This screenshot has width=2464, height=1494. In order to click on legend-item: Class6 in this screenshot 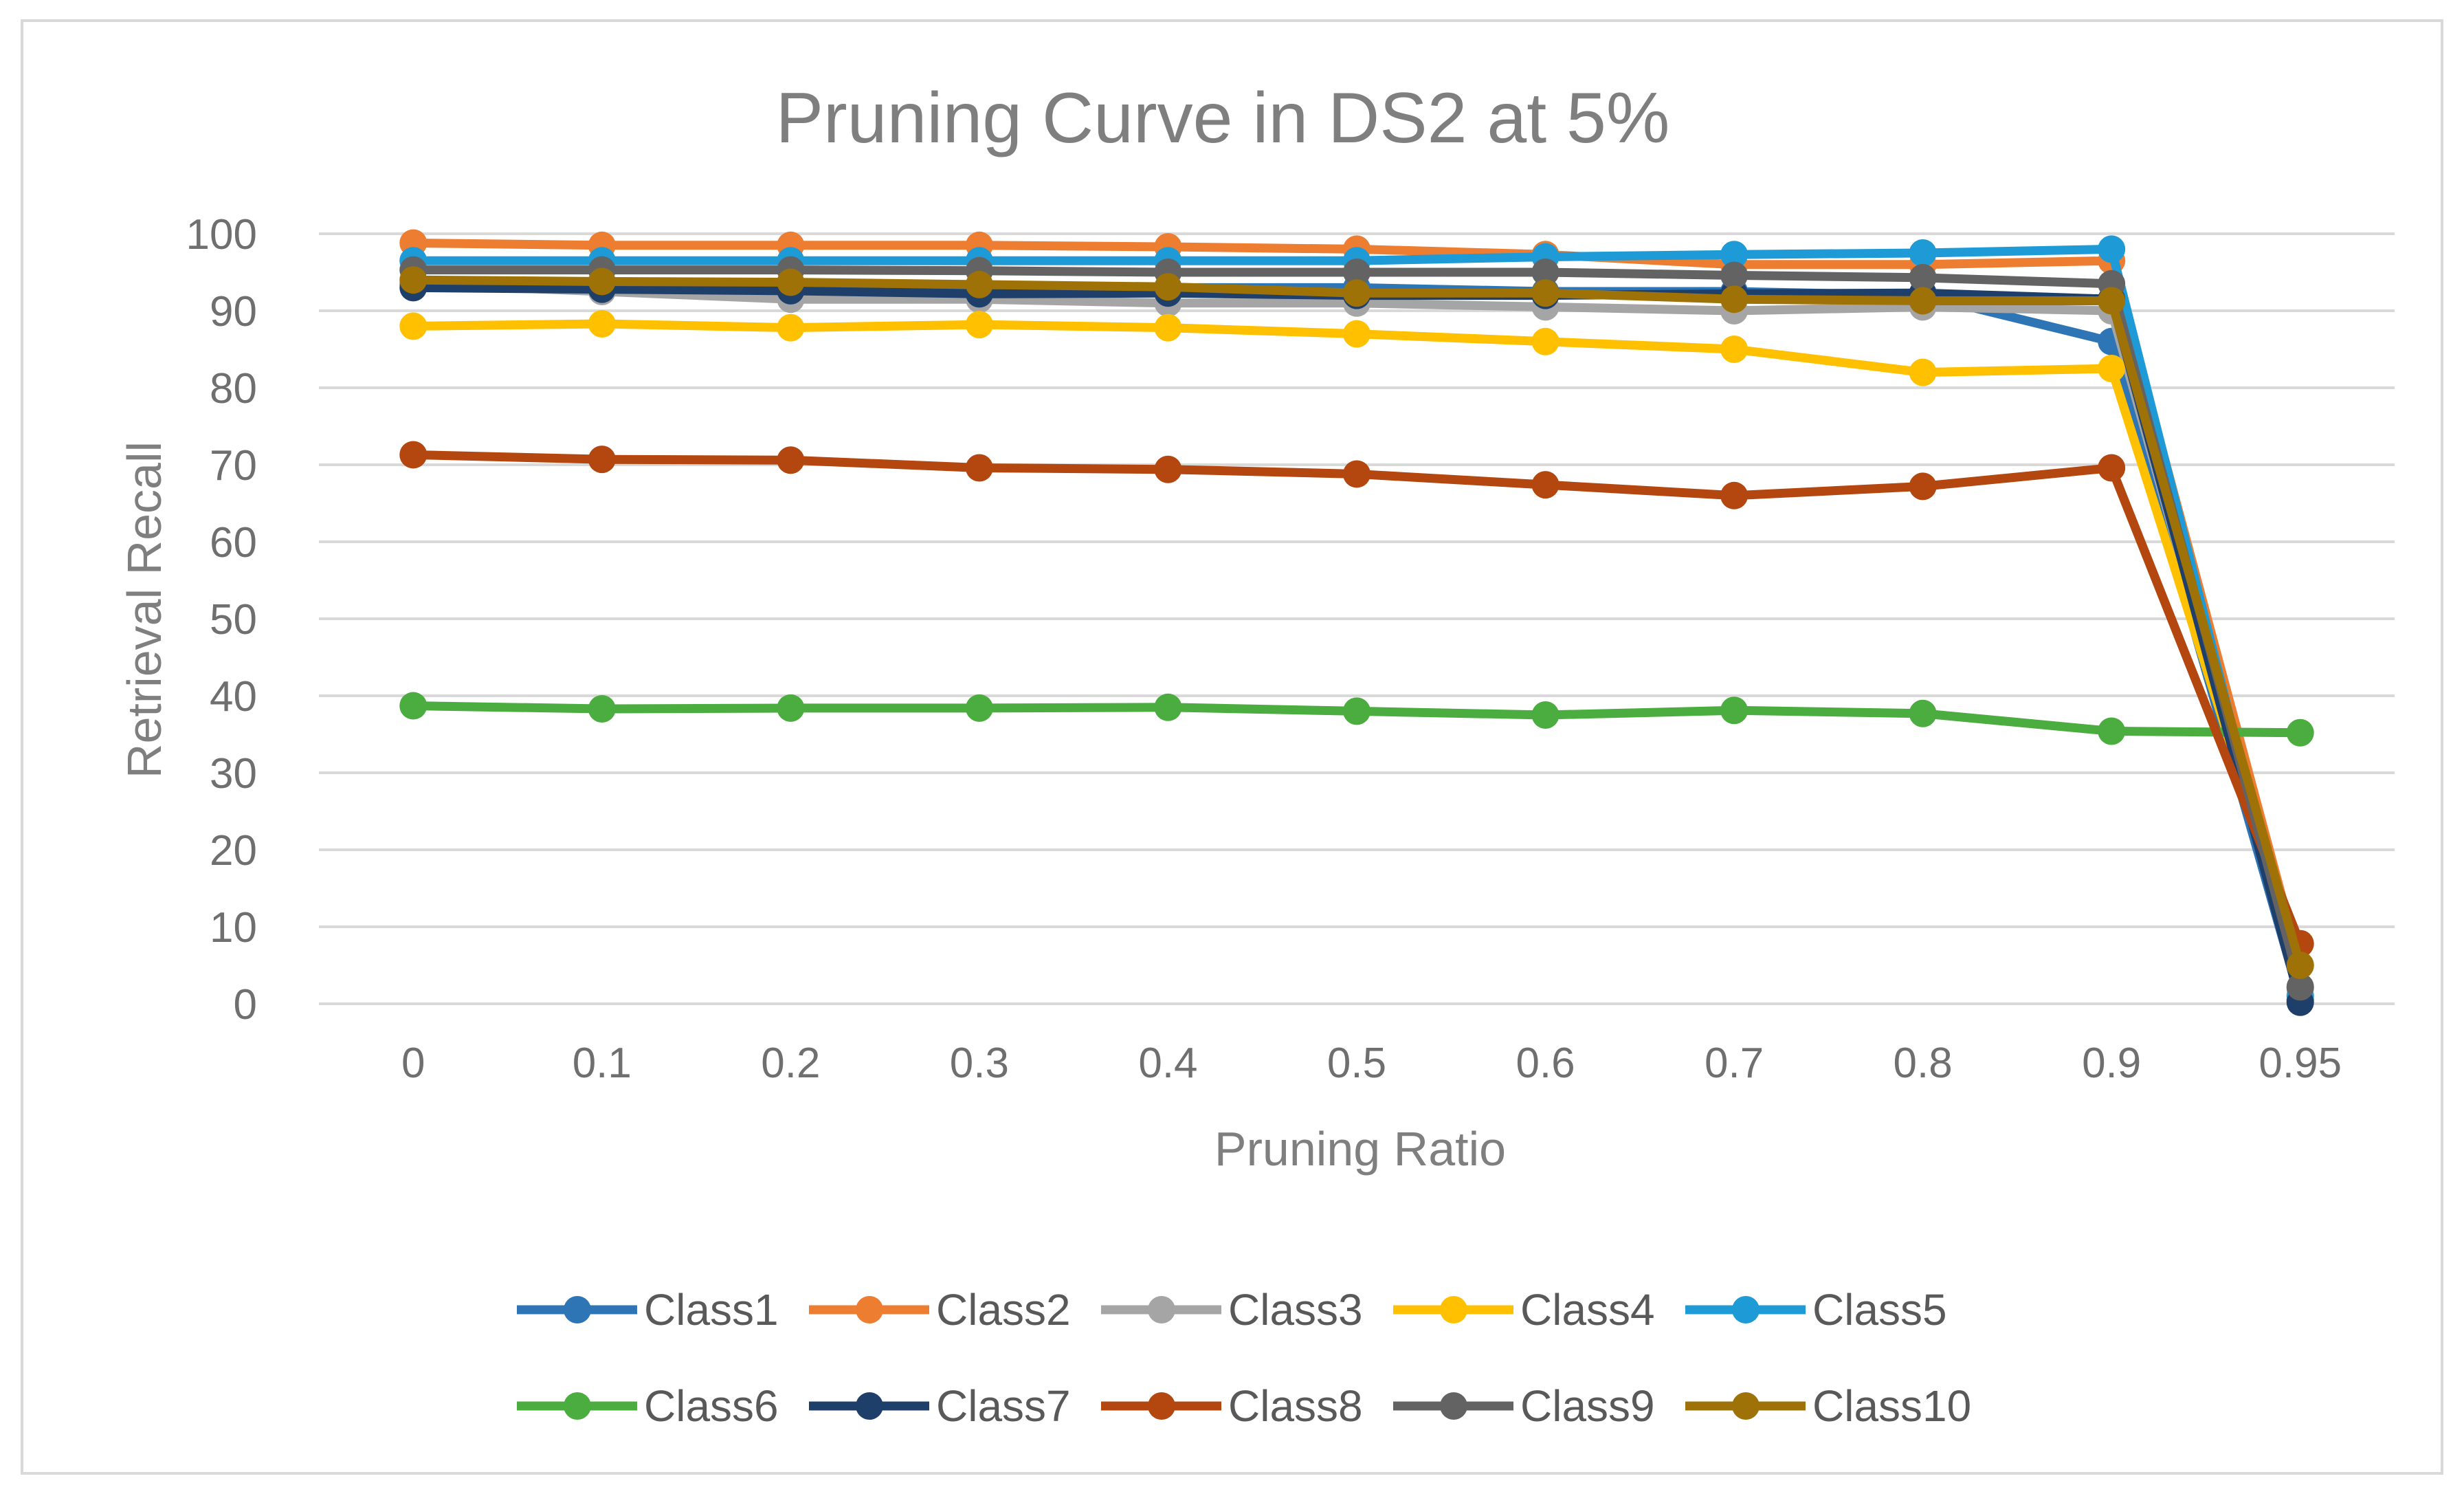, I will do `click(648, 1406)`.